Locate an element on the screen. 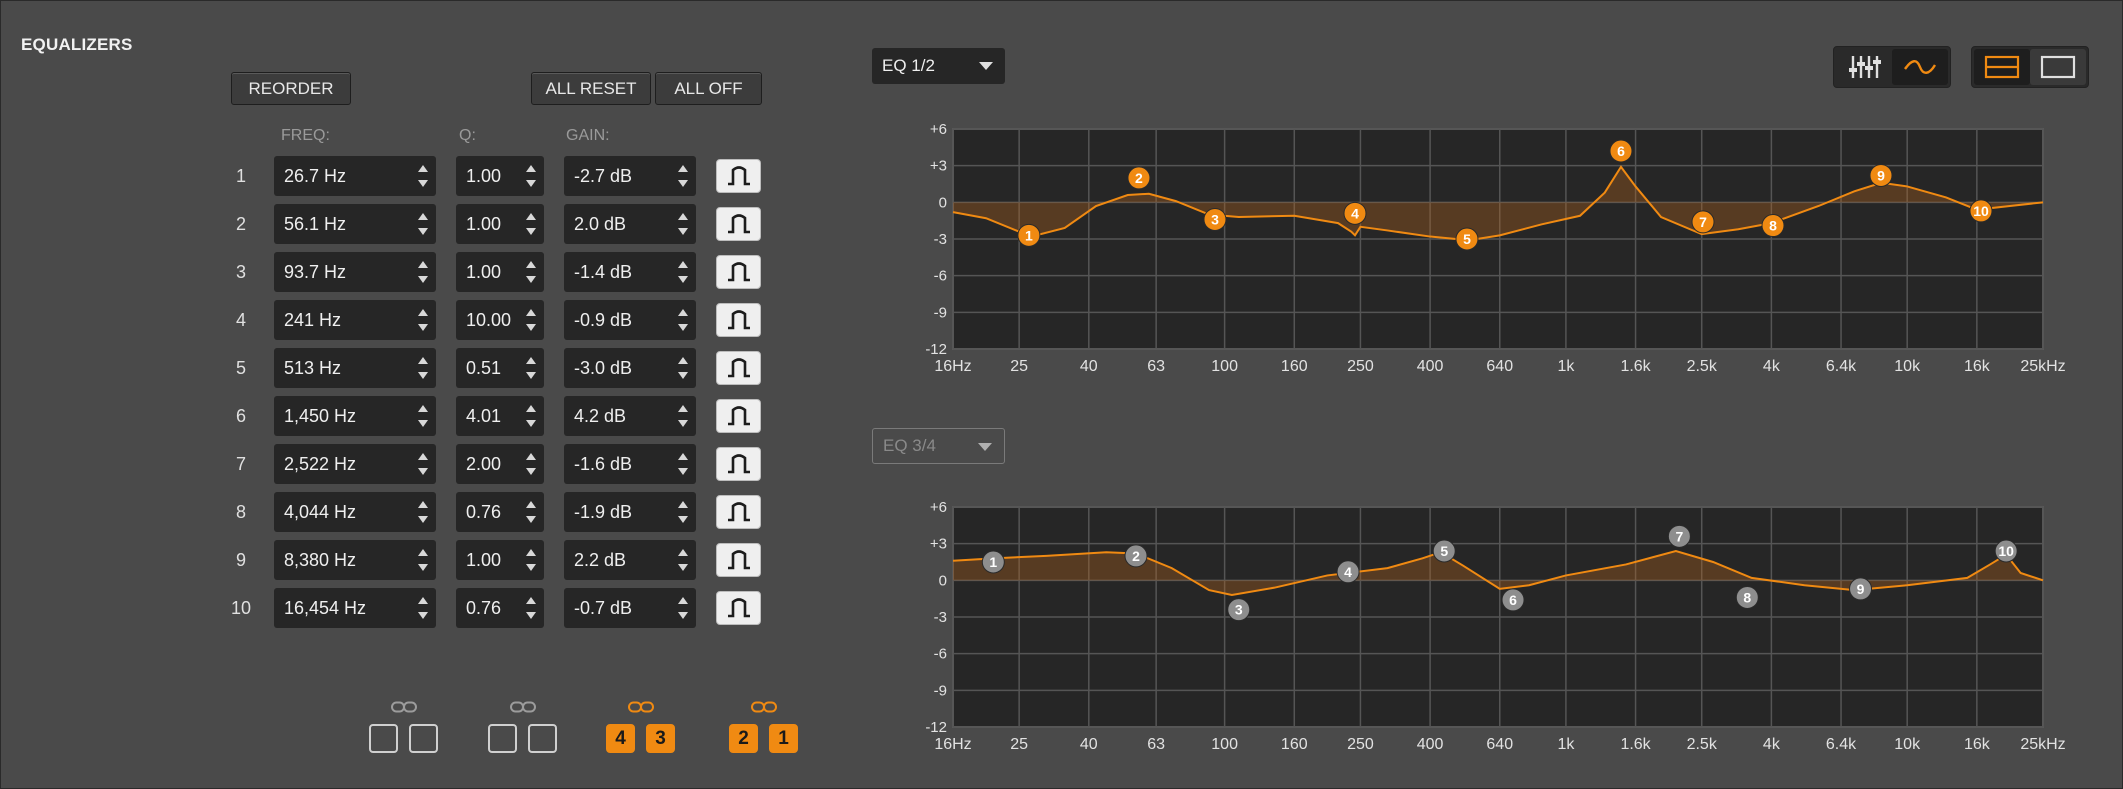 Image resolution: width=2123 pixels, height=789 pixels. freq-stepper: 2,522 Hz is located at coordinates (355, 464).